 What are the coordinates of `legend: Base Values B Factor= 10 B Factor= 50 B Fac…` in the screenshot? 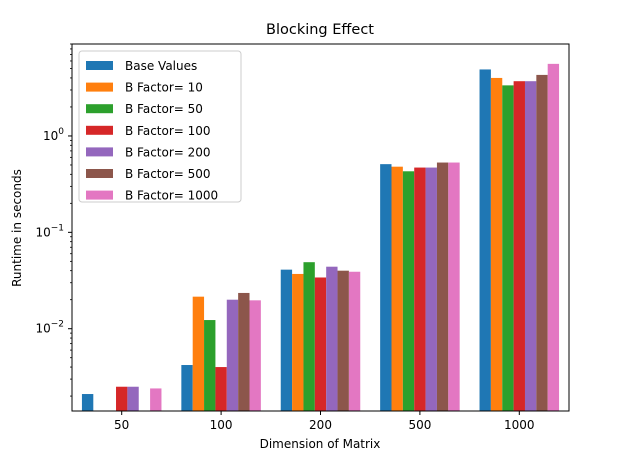 It's located at (160, 126).